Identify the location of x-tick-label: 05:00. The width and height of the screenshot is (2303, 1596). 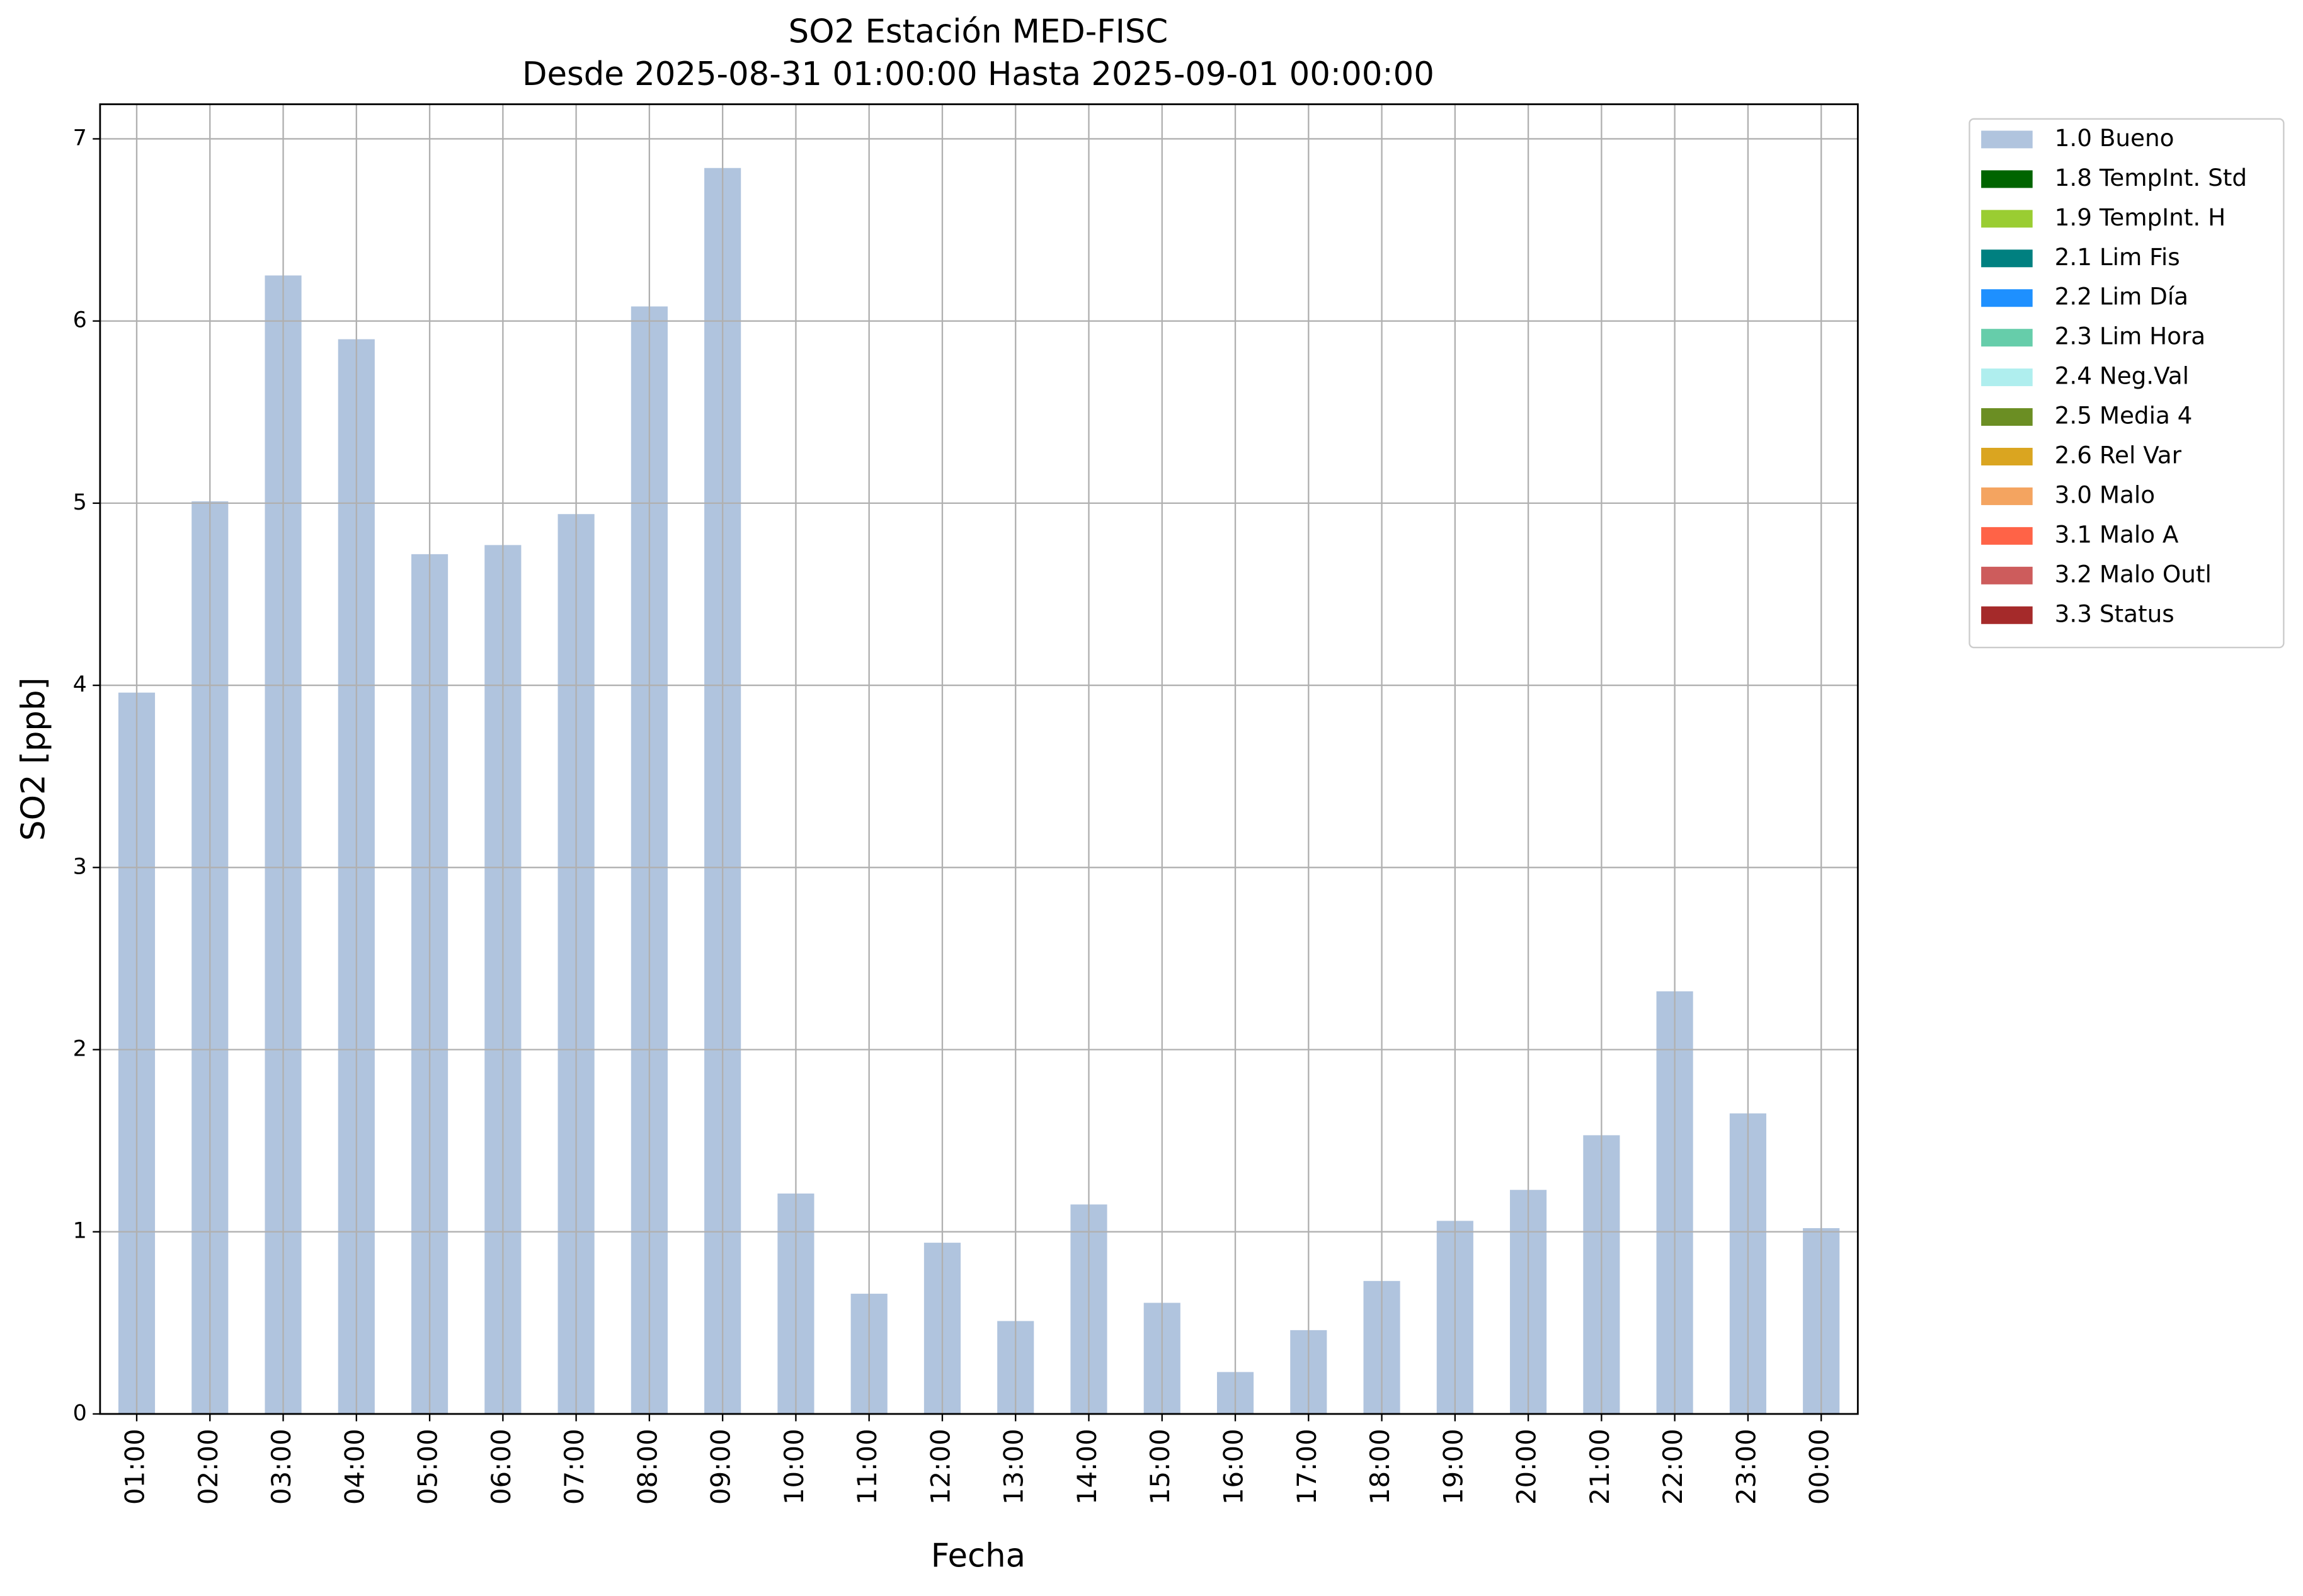
(428, 1466).